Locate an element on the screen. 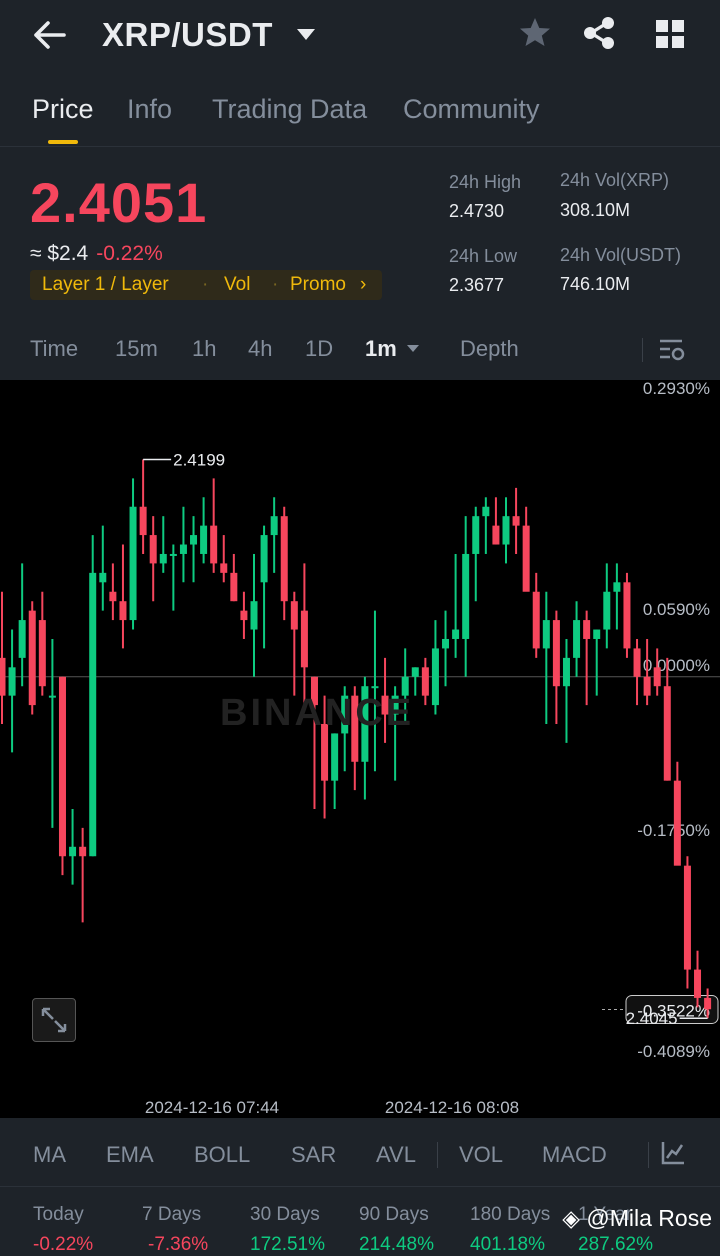 The width and height of the screenshot is (720, 1256). interval-divider is located at coordinates (642, 350).